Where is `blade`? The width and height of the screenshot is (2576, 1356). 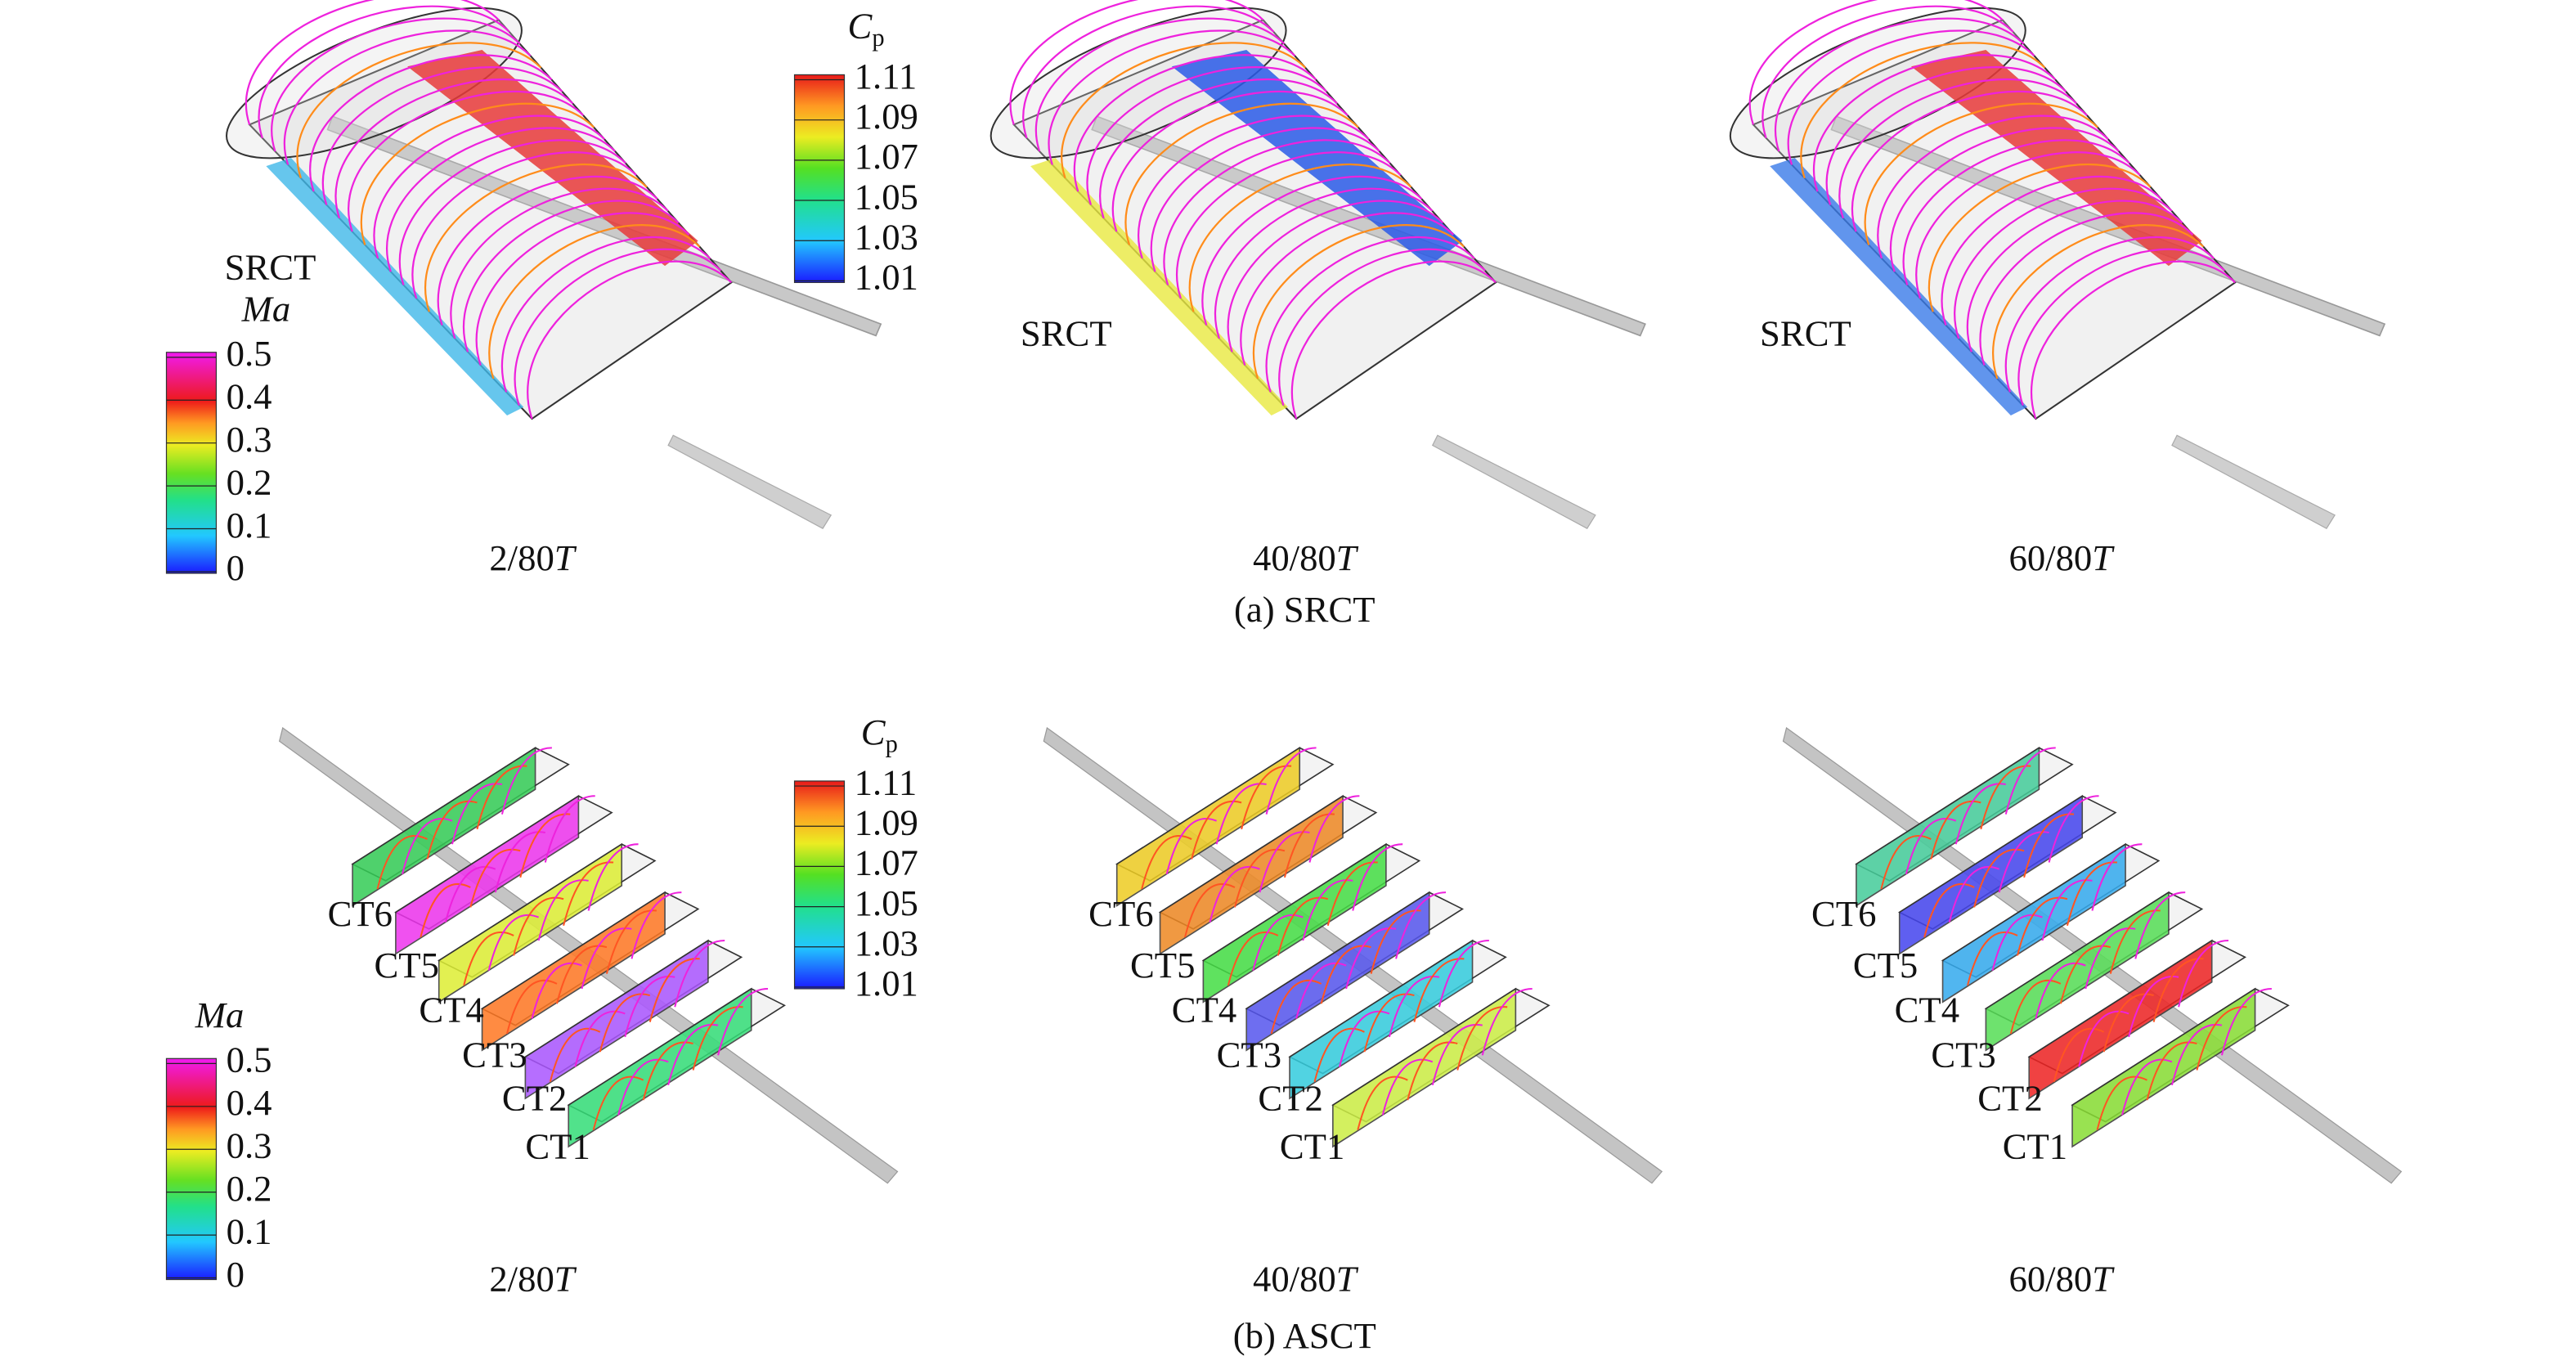
blade is located at coordinates (2253, 481).